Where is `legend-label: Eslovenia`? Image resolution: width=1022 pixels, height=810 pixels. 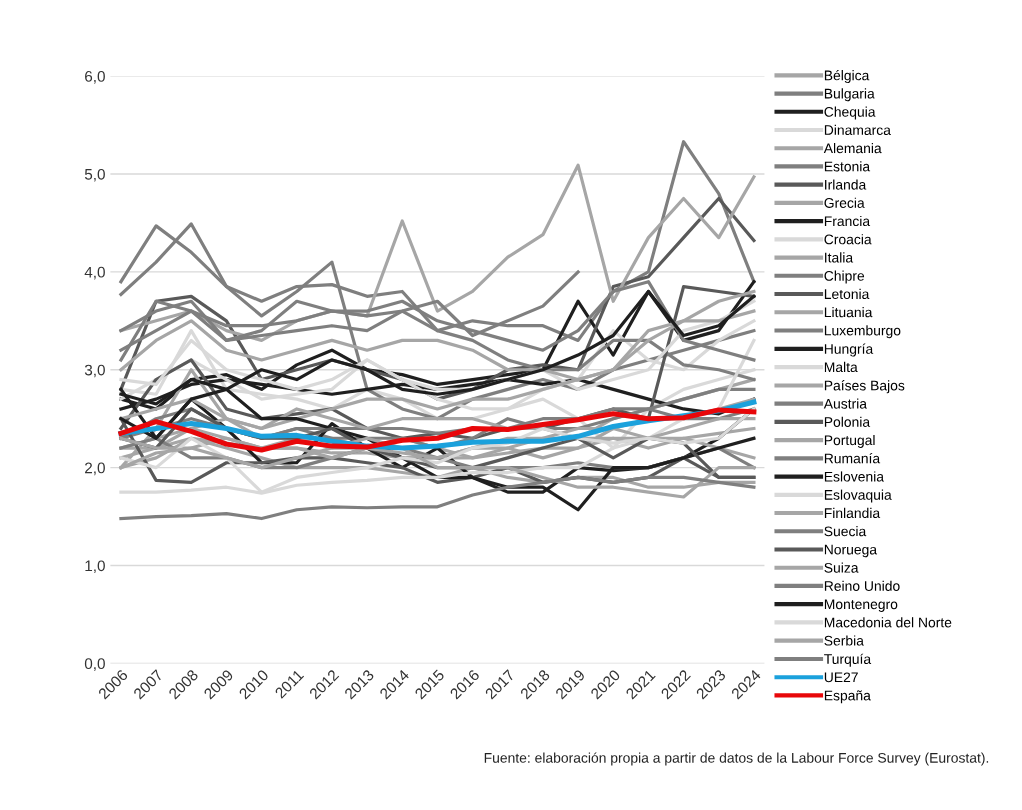 legend-label: Eslovenia is located at coordinates (854, 476).